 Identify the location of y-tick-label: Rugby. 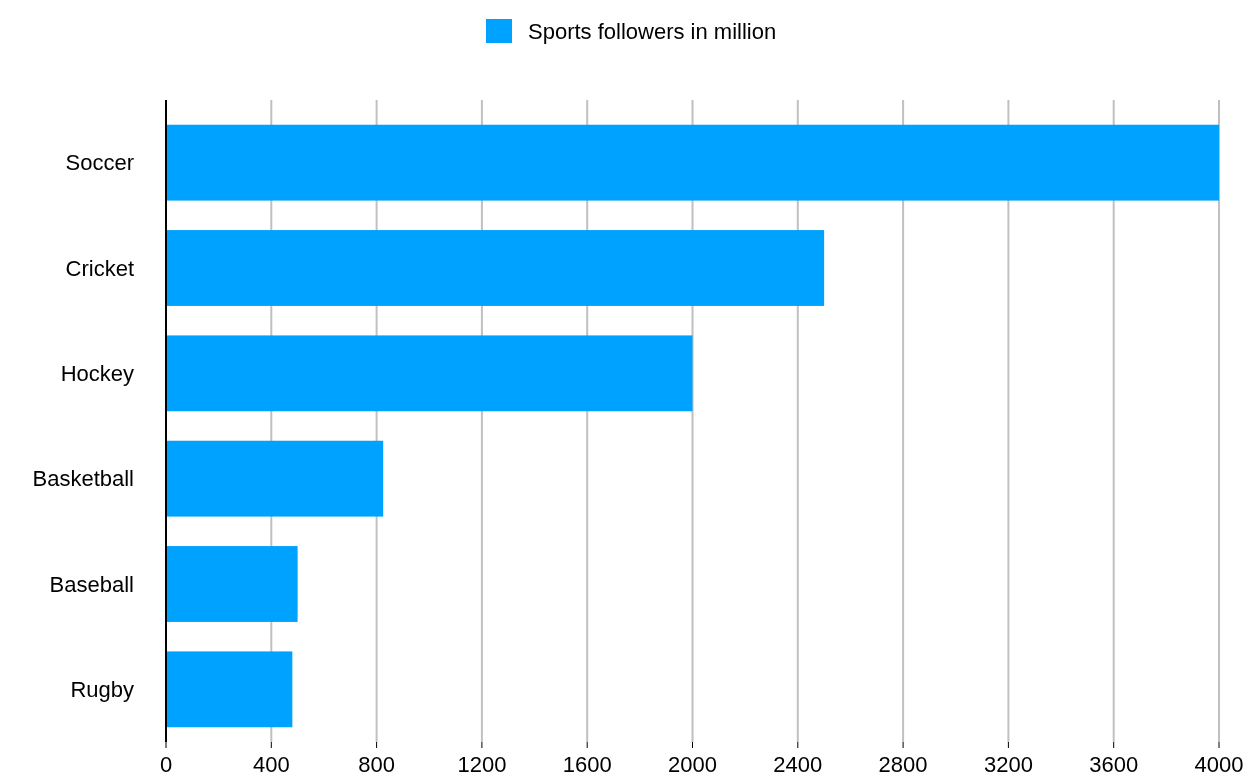
(102, 690).